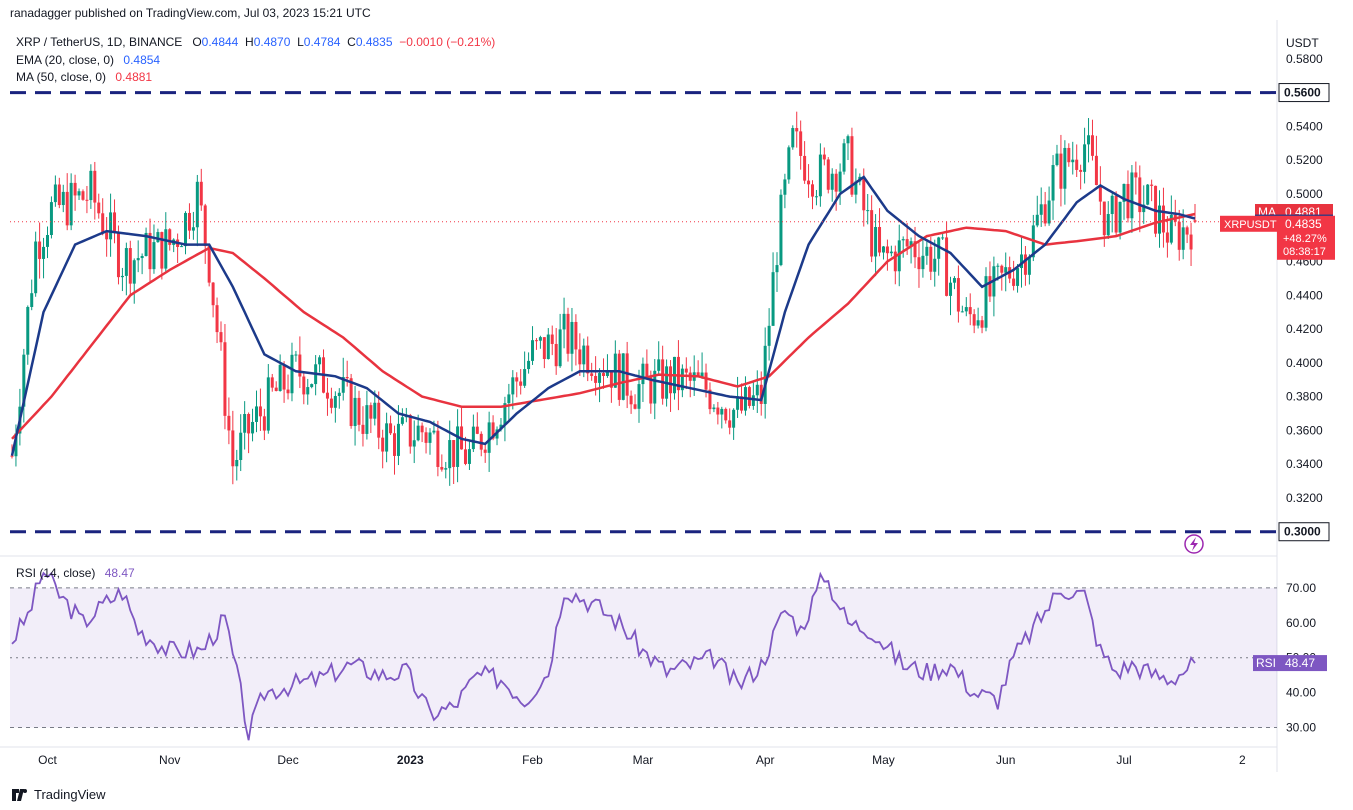  Describe the element at coordinates (374, 42) in the screenshot. I see `close-value: 0.4835` at that location.